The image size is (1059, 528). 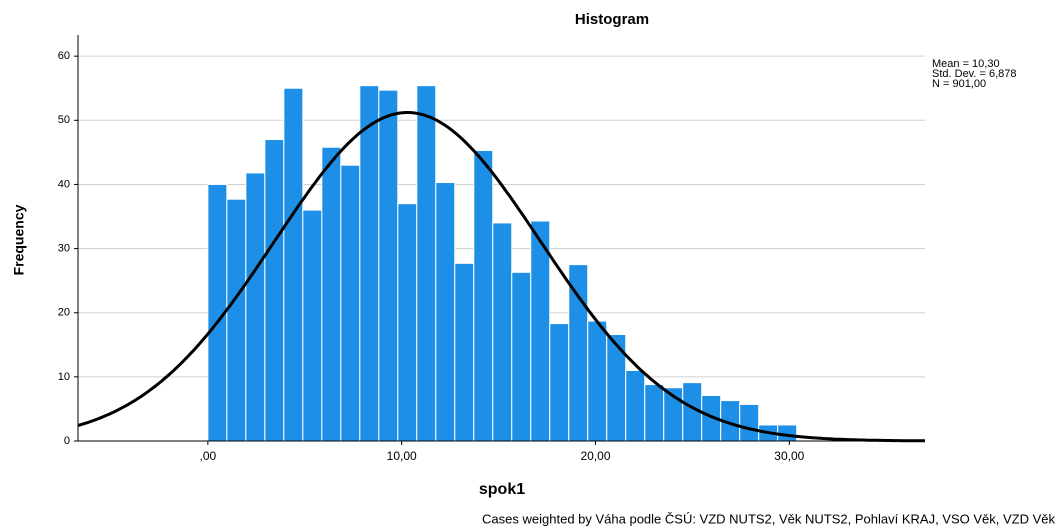 What do you see at coordinates (402, 456) in the screenshot?
I see `x-tick-label: 10,00` at bounding box center [402, 456].